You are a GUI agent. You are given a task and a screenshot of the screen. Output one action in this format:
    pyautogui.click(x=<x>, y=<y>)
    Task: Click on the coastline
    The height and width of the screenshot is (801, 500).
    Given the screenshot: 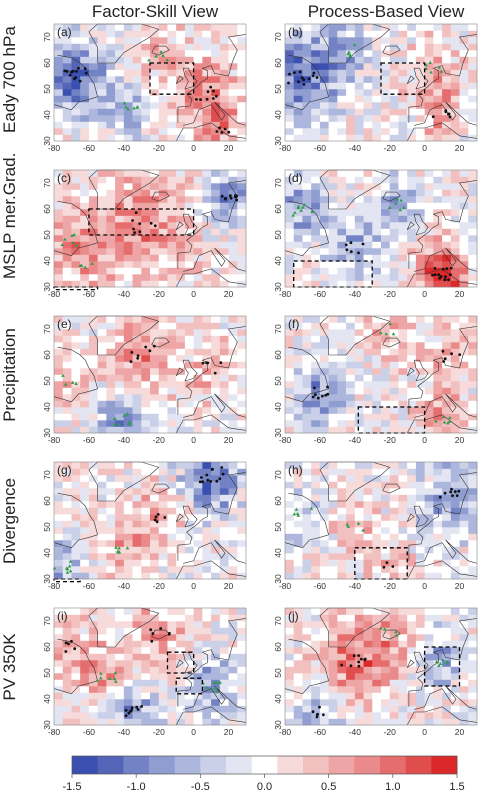 What is the action you would take?
    pyautogui.click(x=211, y=424)
    